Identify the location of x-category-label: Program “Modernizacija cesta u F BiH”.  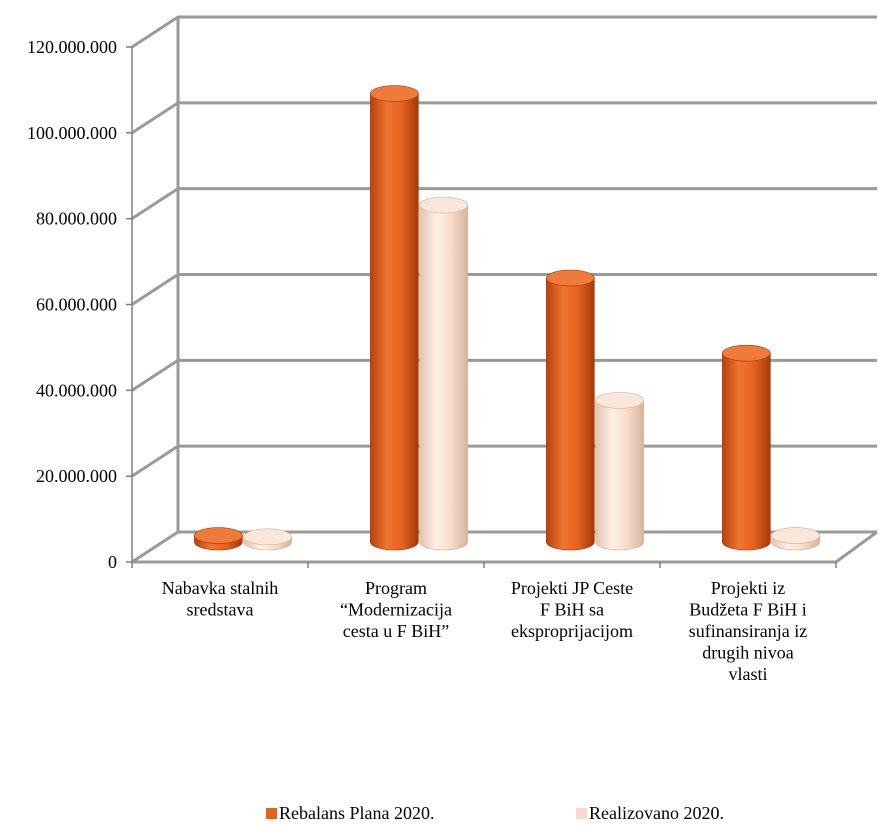
(396, 609).